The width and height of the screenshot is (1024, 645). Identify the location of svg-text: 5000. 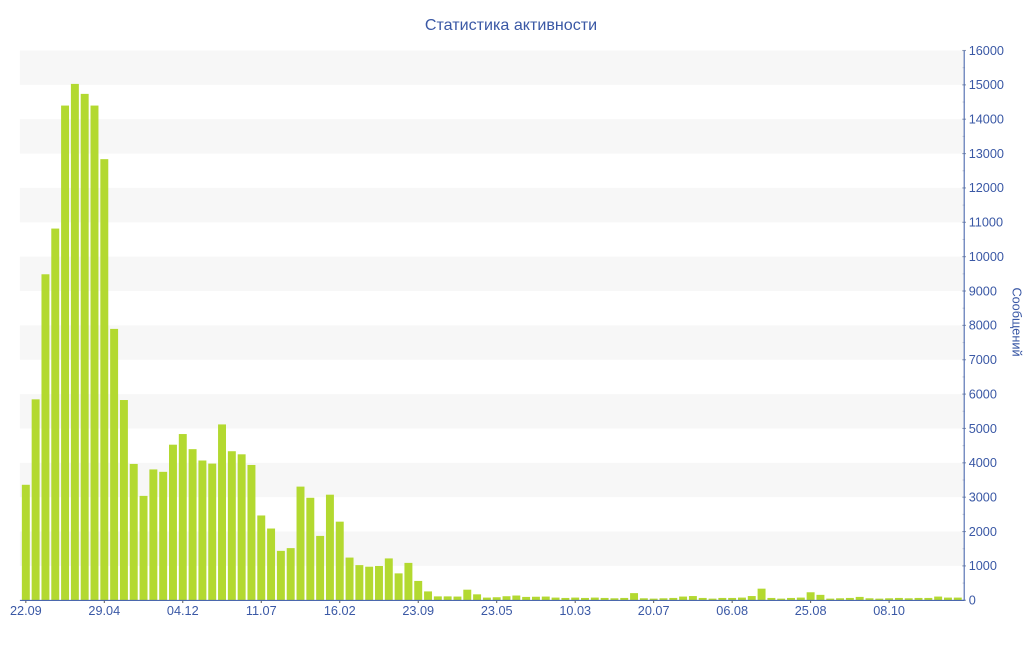
(983, 429).